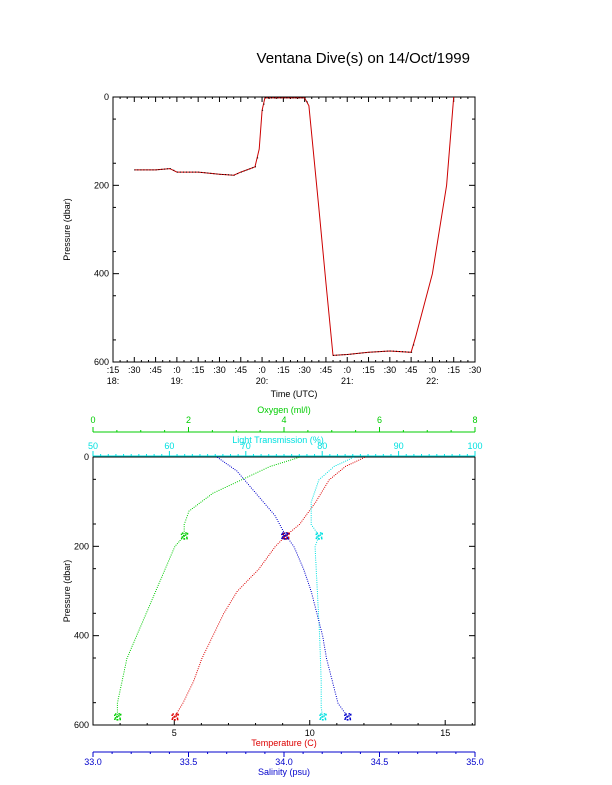  Describe the element at coordinates (278, 440) in the screenshot. I see `light-transmission-axis-label: Light Transmission (%)` at that location.